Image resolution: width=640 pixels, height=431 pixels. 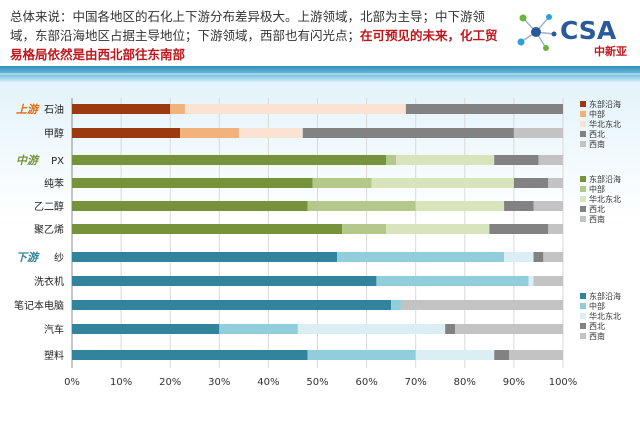 I want to click on category-label: 乙二醇, so click(x=49, y=206).